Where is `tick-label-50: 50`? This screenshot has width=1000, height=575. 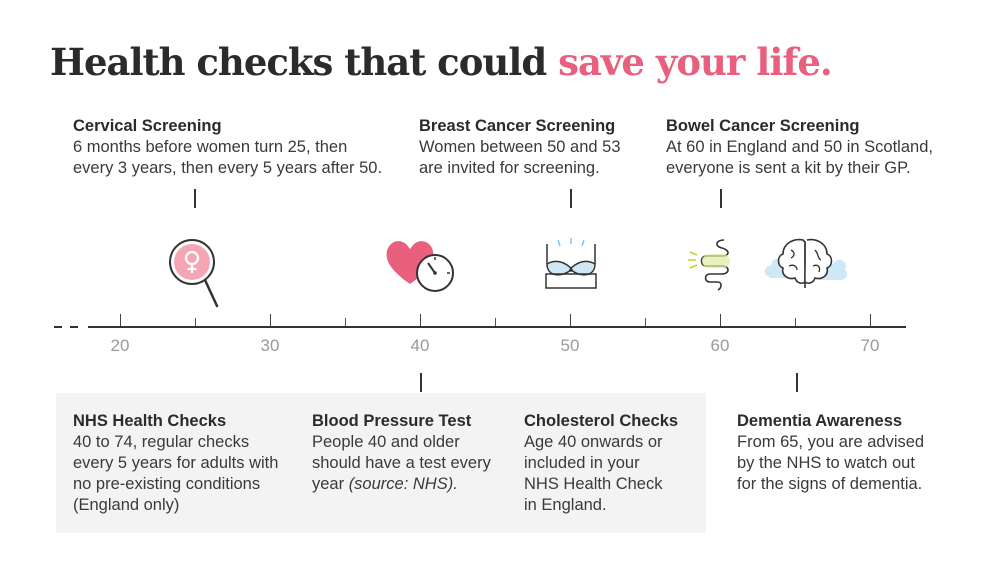 tick-label-50: 50 is located at coordinates (570, 345).